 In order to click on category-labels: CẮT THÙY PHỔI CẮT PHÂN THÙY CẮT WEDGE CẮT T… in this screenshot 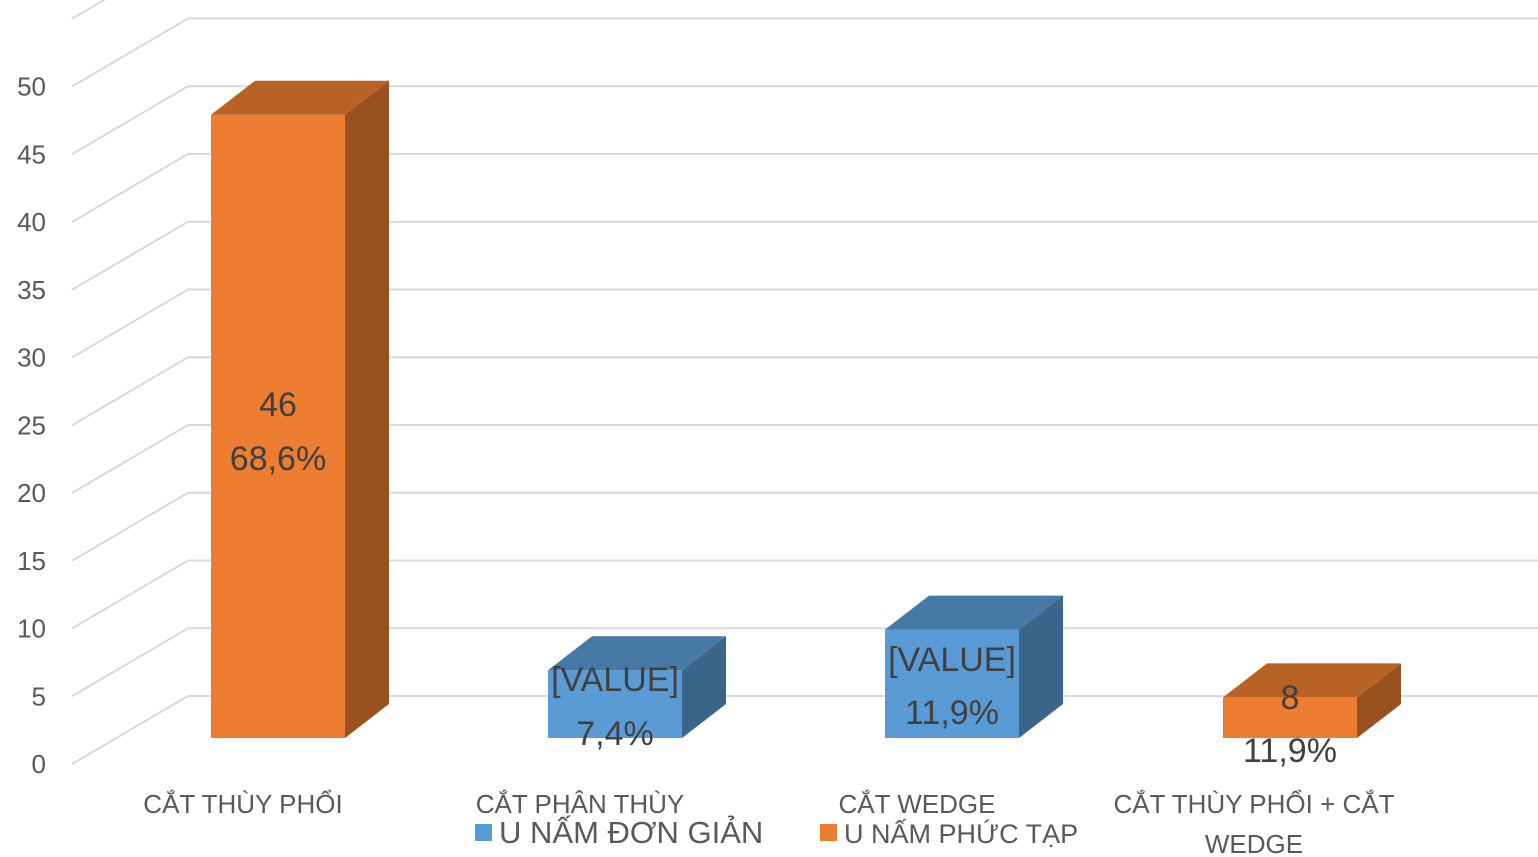, I will do `click(768, 823)`.